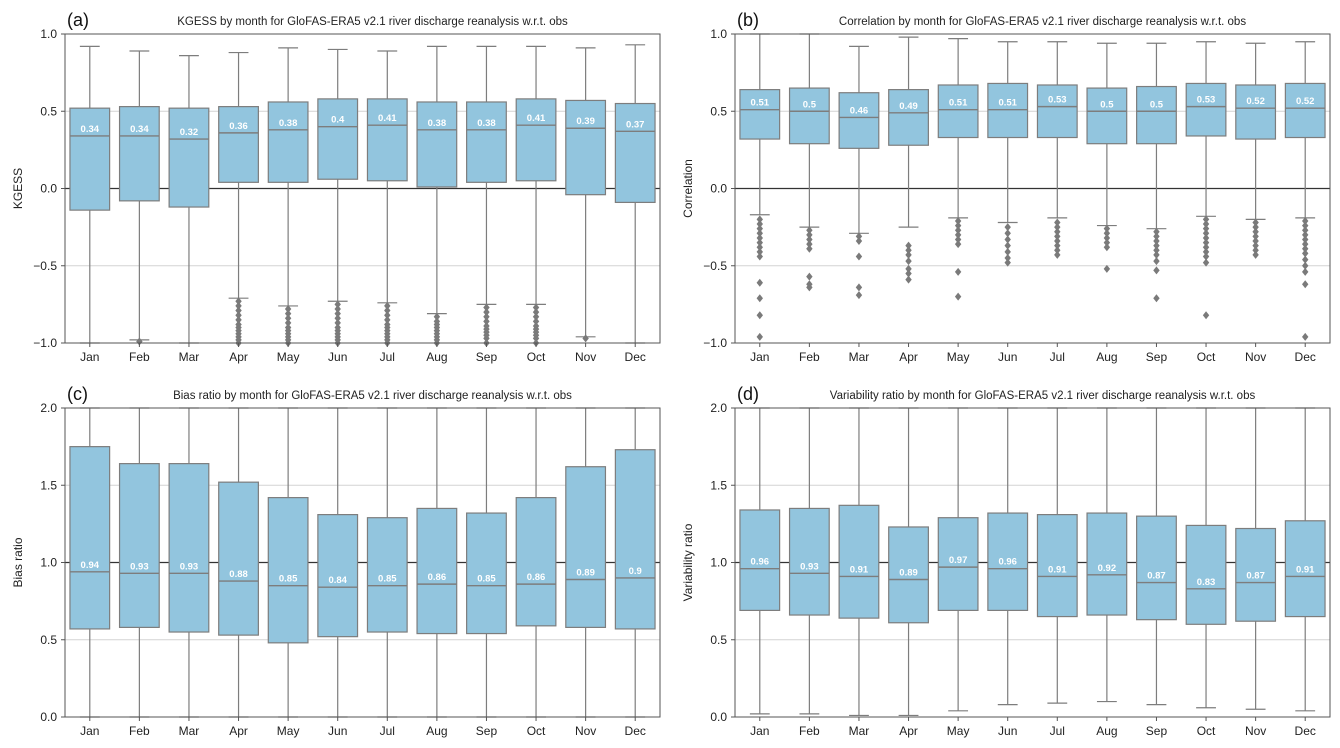  Describe the element at coordinates (487, 357) in the screenshot. I see `x-tick-label: Sep` at that location.